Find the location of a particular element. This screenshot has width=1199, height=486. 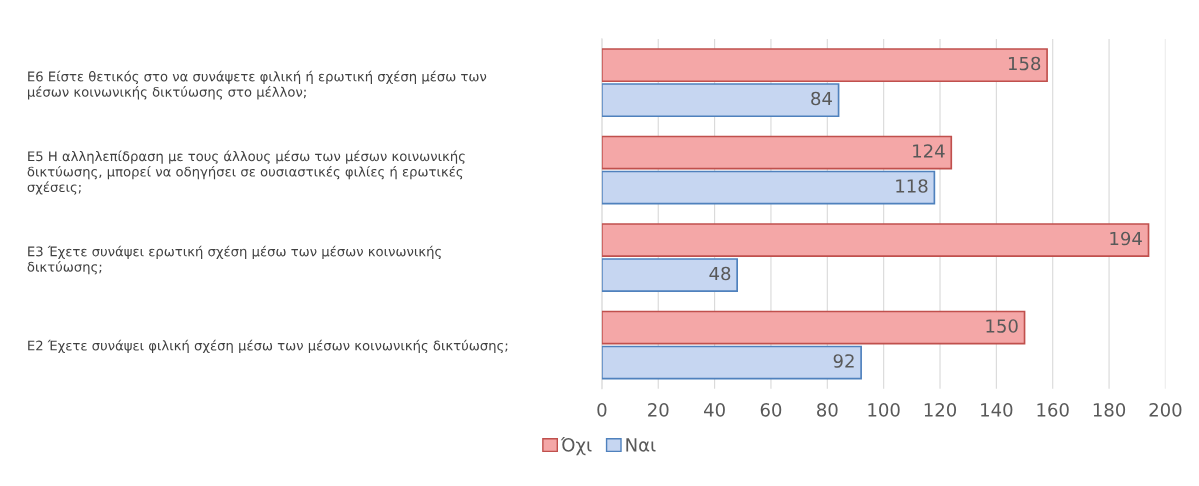

x-tick-label: 180 is located at coordinates (1109, 410).